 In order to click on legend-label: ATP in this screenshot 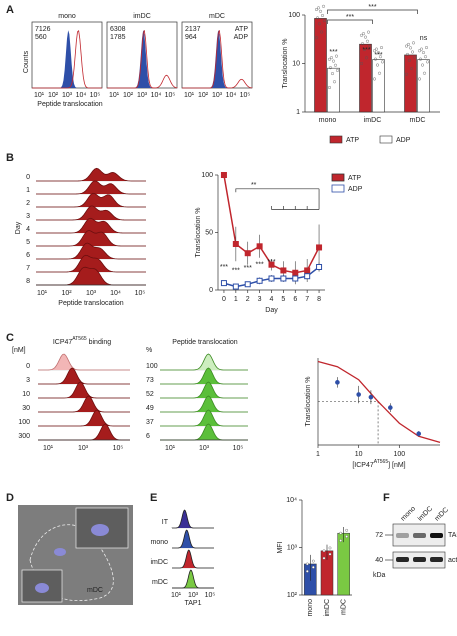, I will do `click(354, 178)`.